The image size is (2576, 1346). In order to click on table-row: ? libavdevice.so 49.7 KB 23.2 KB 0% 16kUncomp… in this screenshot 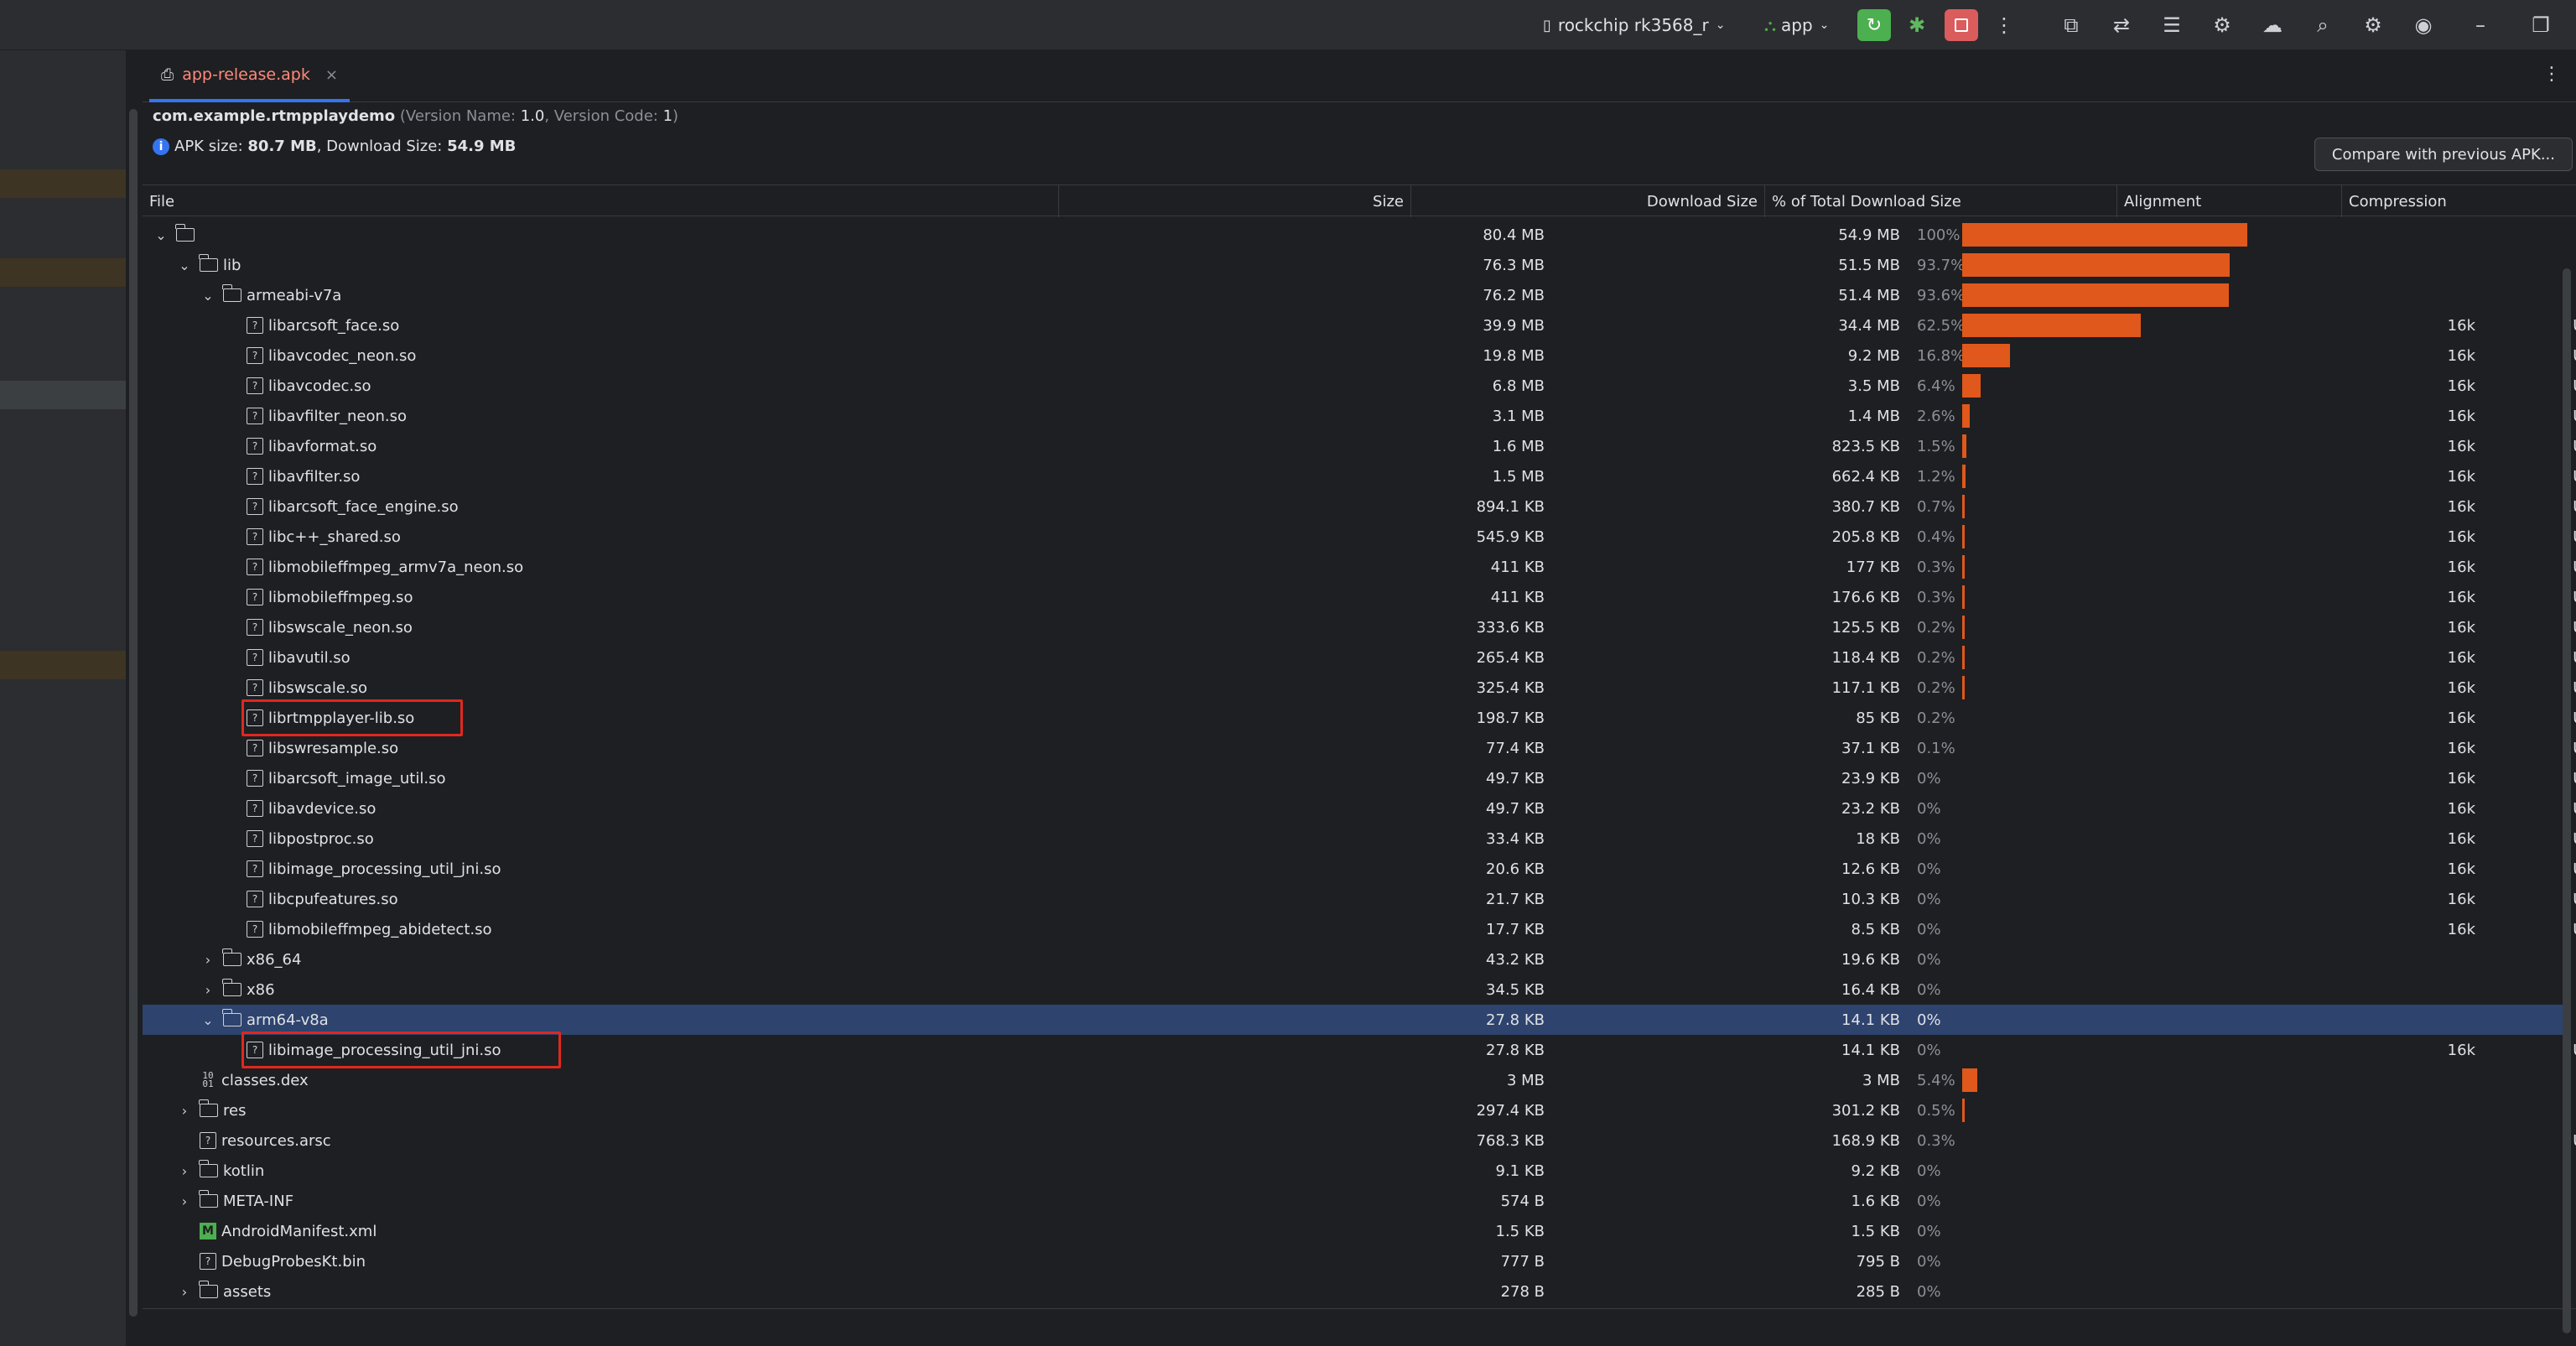, I will do `click(1359, 808)`.